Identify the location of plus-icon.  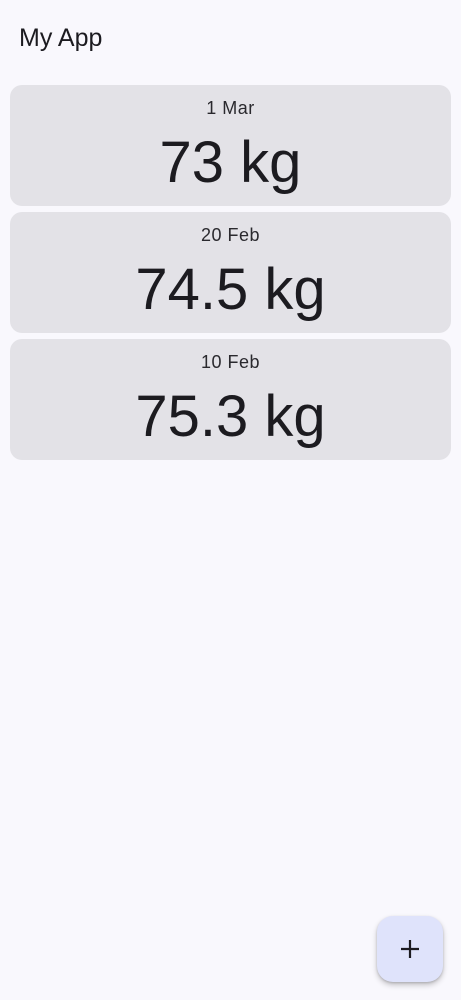
(410, 949).